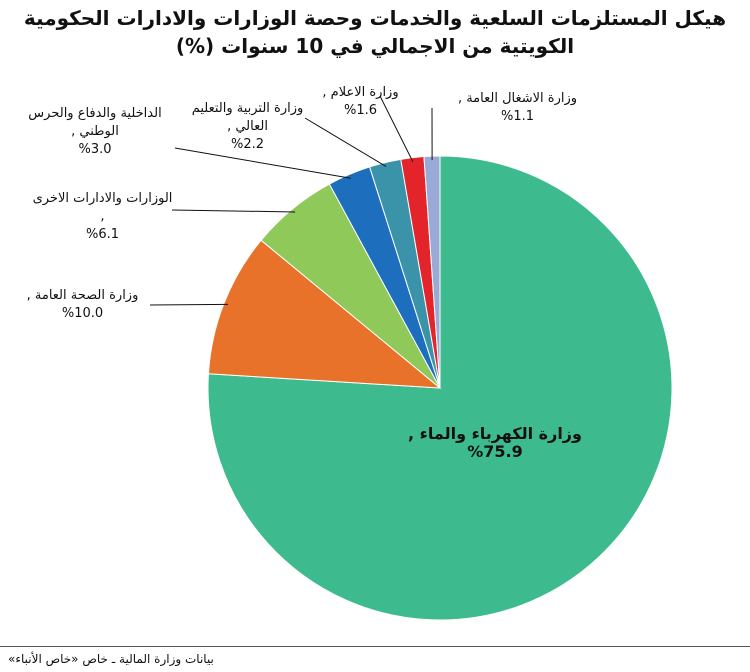 The height and width of the screenshot is (672, 750). Describe the element at coordinates (360, 92) in the screenshot. I see `slice-name: وزارة الاعلام ,` at that location.